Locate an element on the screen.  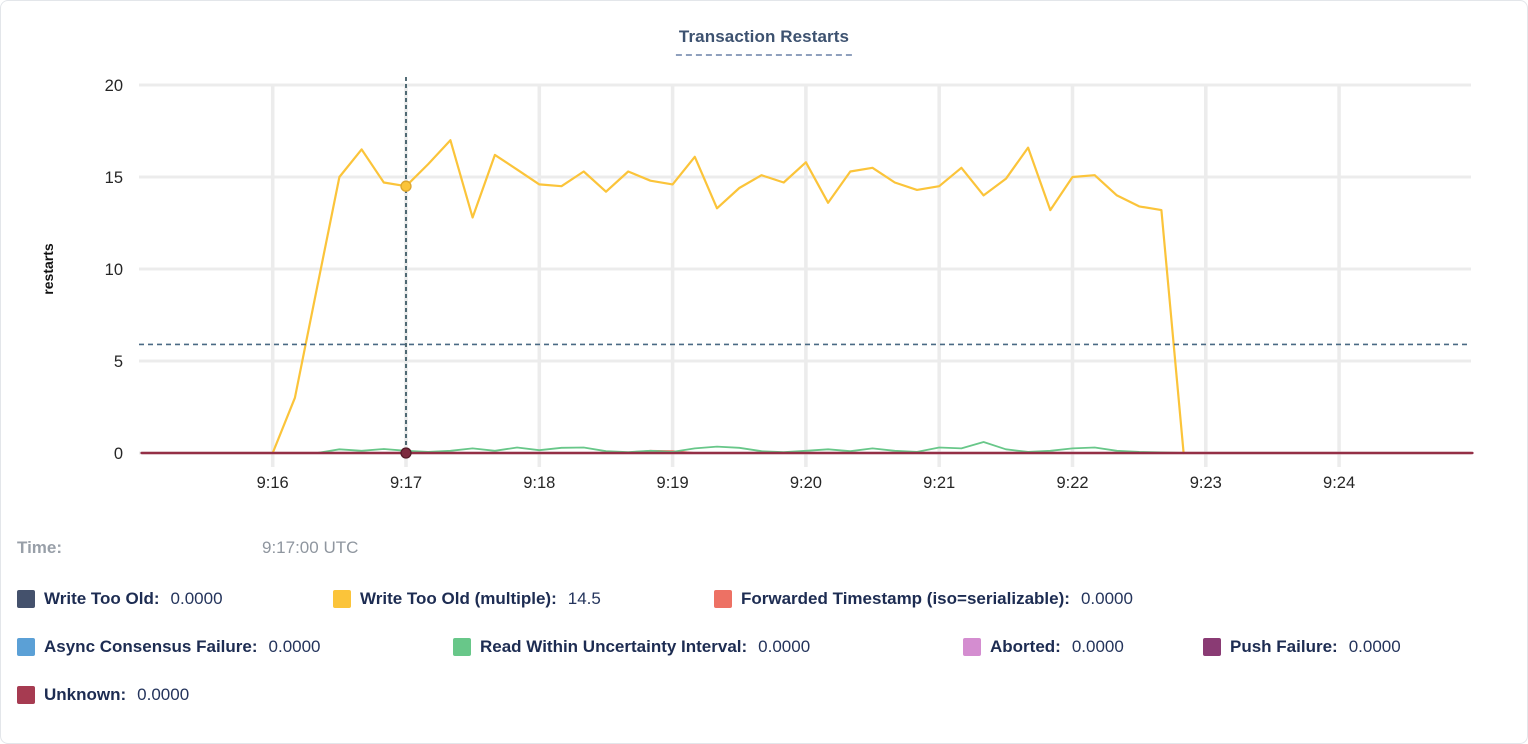
x-tick-label: 9:17 is located at coordinates (406, 483).